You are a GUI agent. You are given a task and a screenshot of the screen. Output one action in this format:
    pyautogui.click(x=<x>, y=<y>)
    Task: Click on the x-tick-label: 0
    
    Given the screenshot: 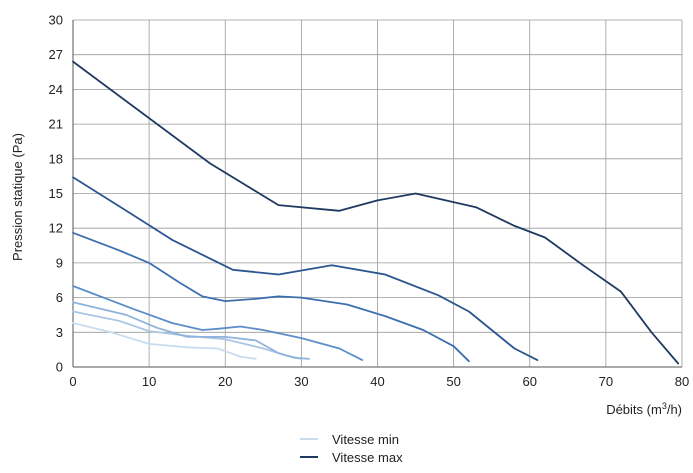 What is the action you would take?
    pyautogui.click(x=72, y=381)
    